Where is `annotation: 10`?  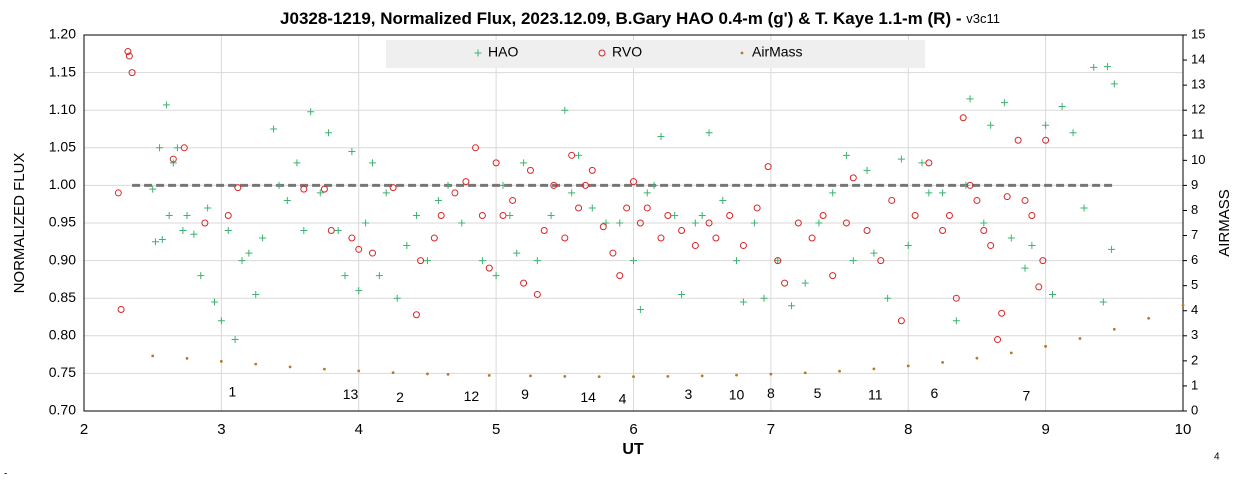 annotation: 10 is located at coordinates (737, 395).